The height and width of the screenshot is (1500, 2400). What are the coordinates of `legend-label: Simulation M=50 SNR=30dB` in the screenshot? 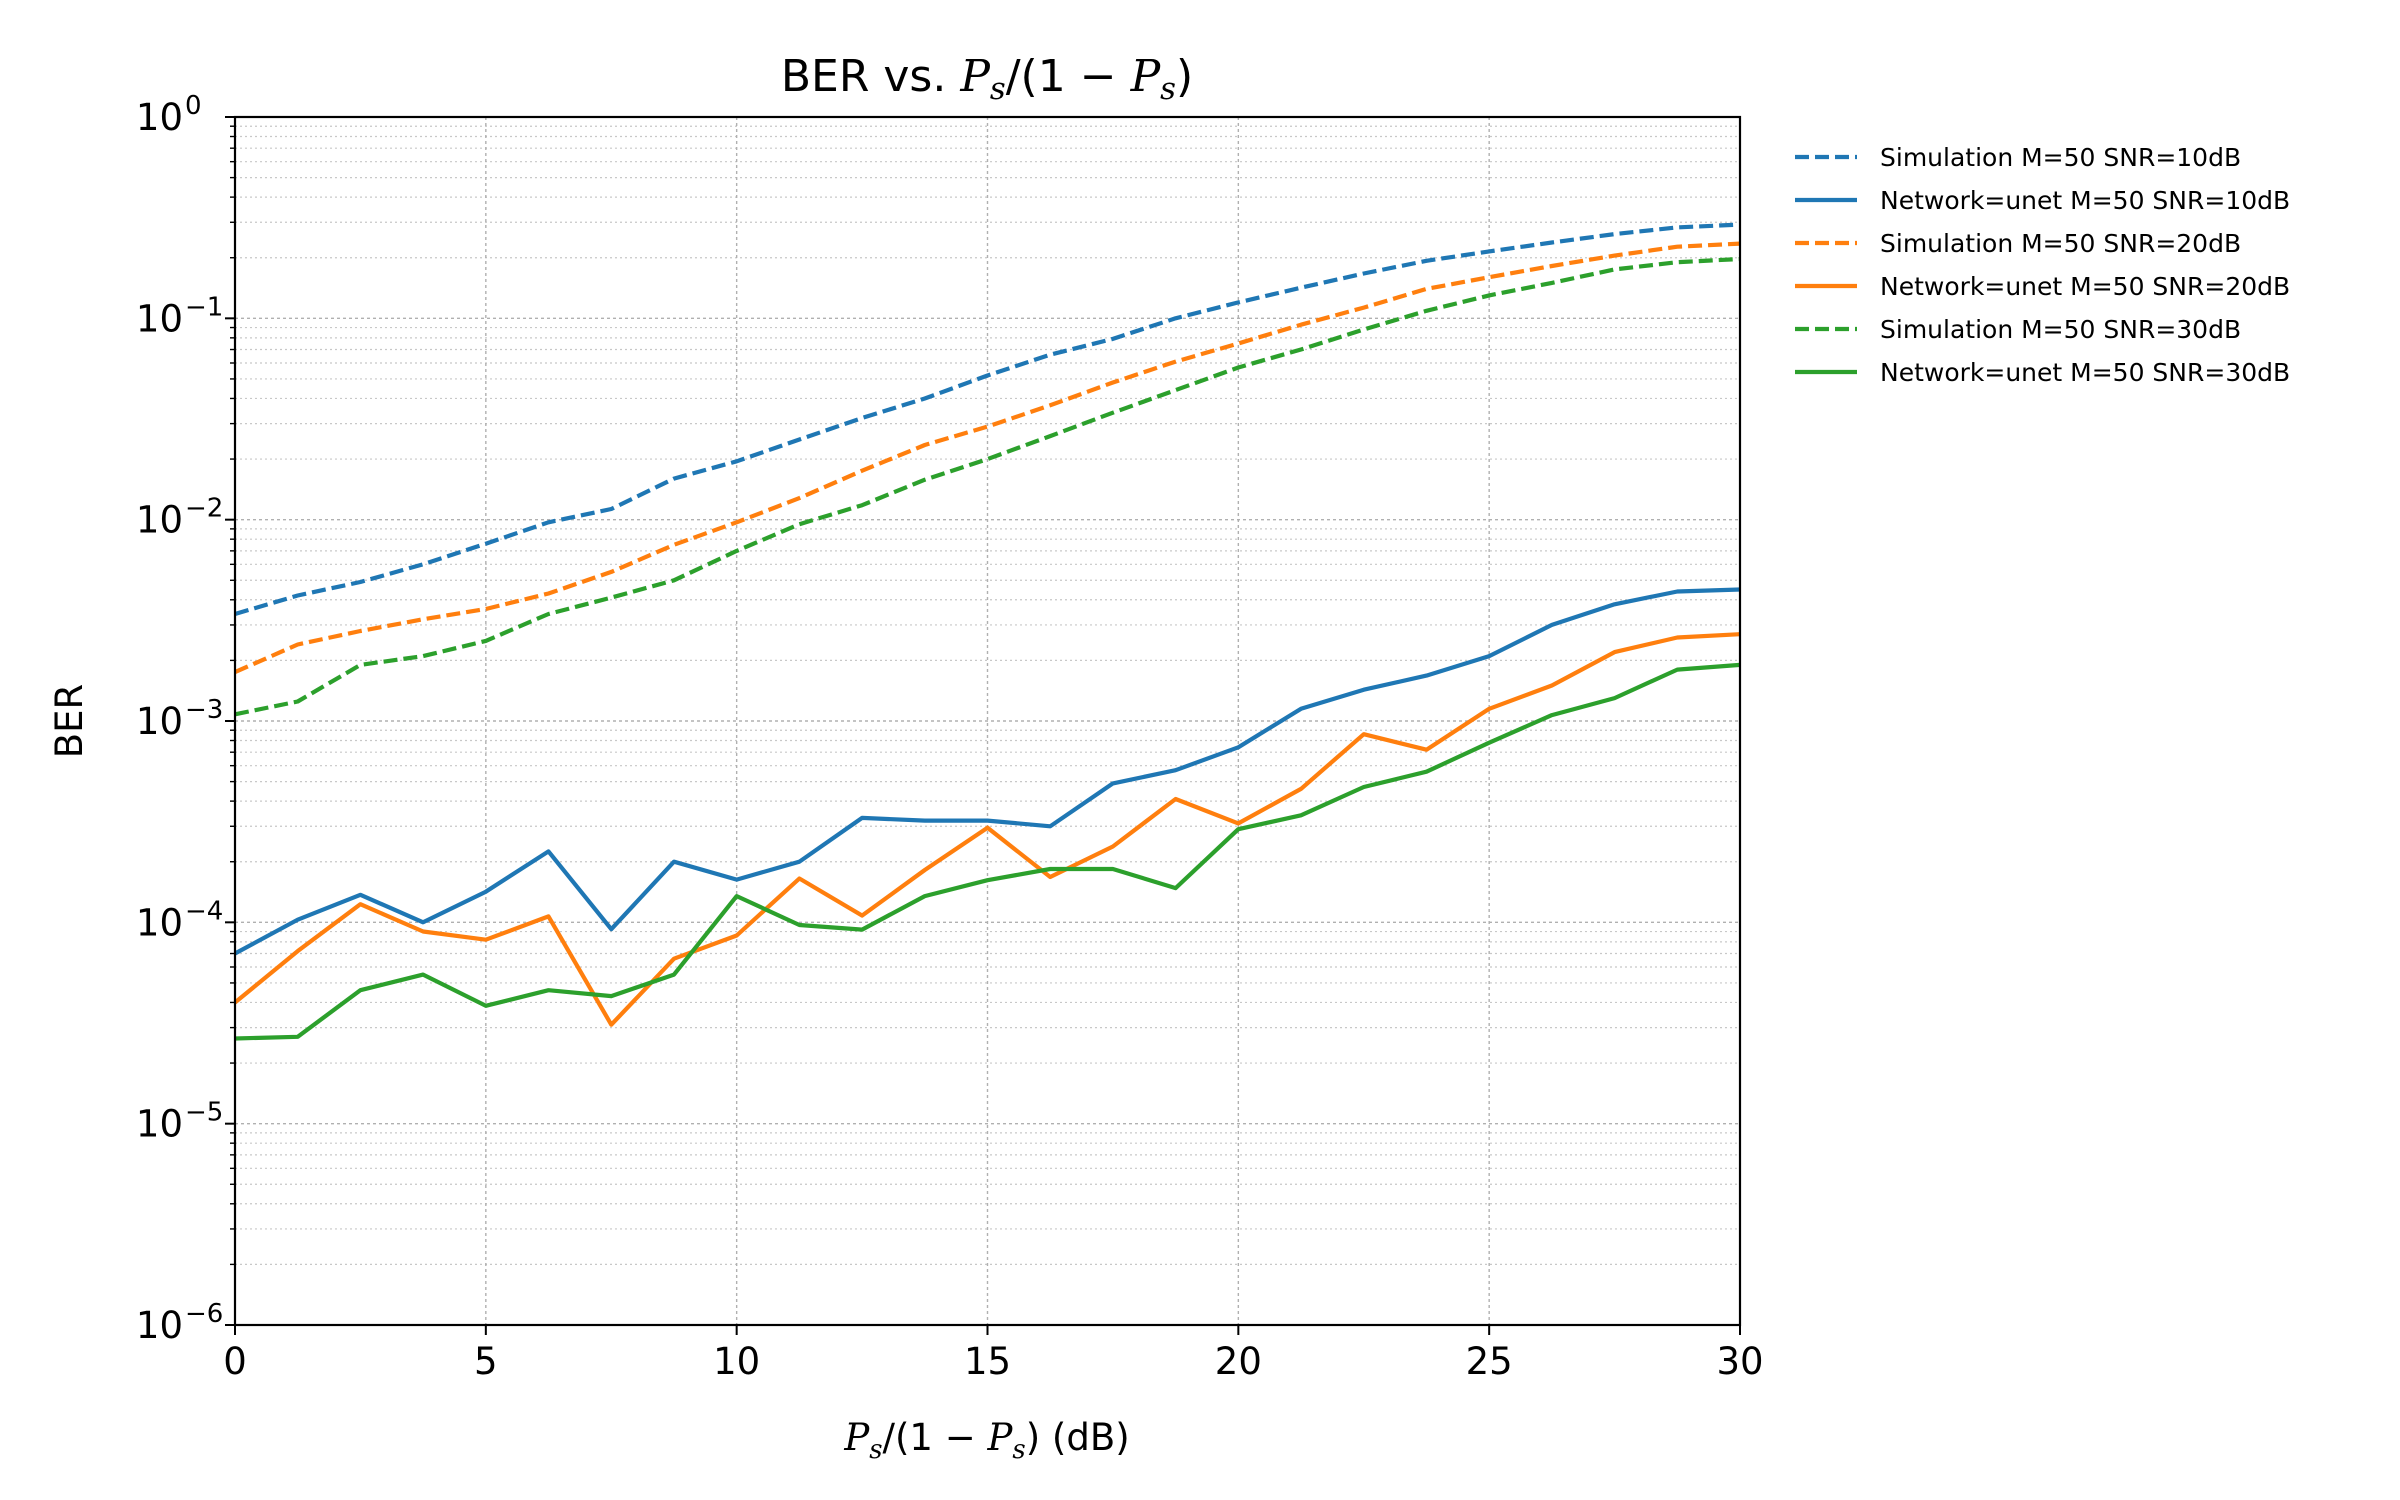 It's located at (2060, 329).